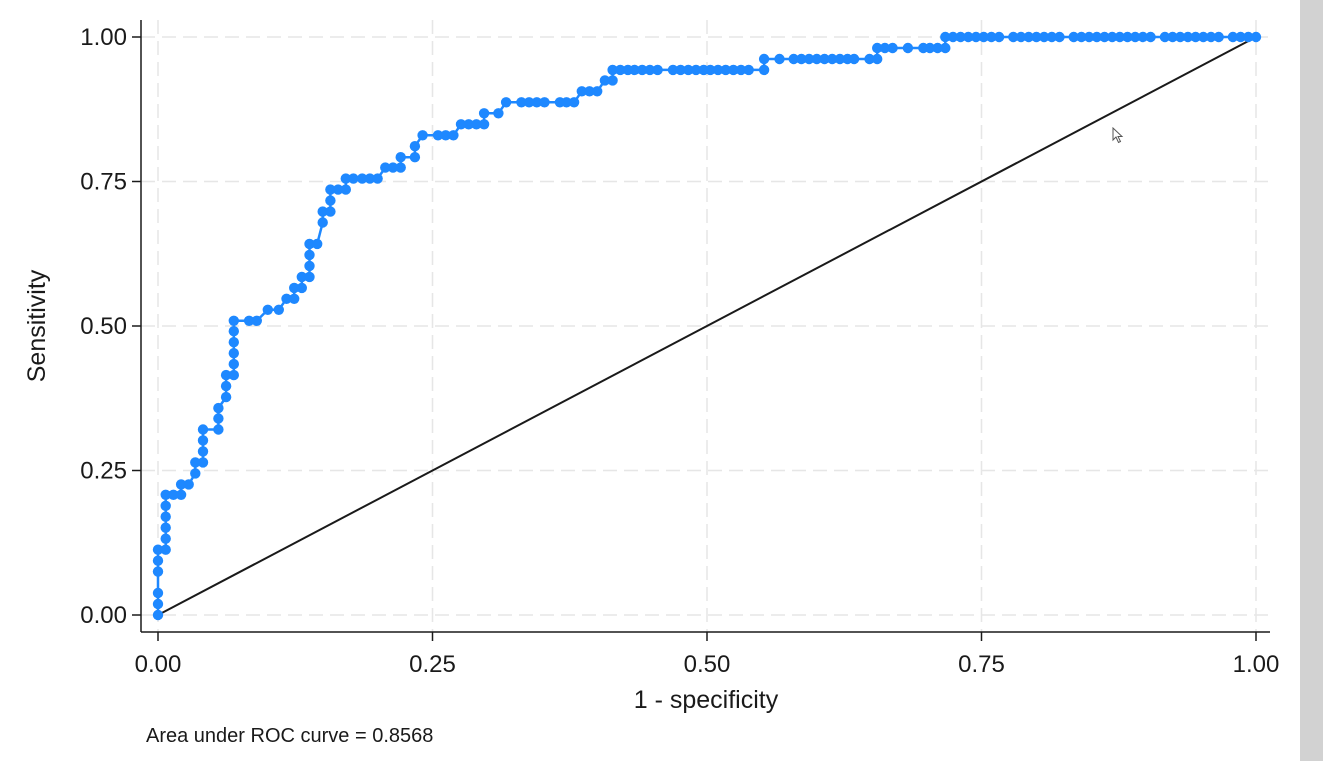 This screenshot has height=761, width=1323. I want to click on mouse-pointer-icon, so click(1118, 135).